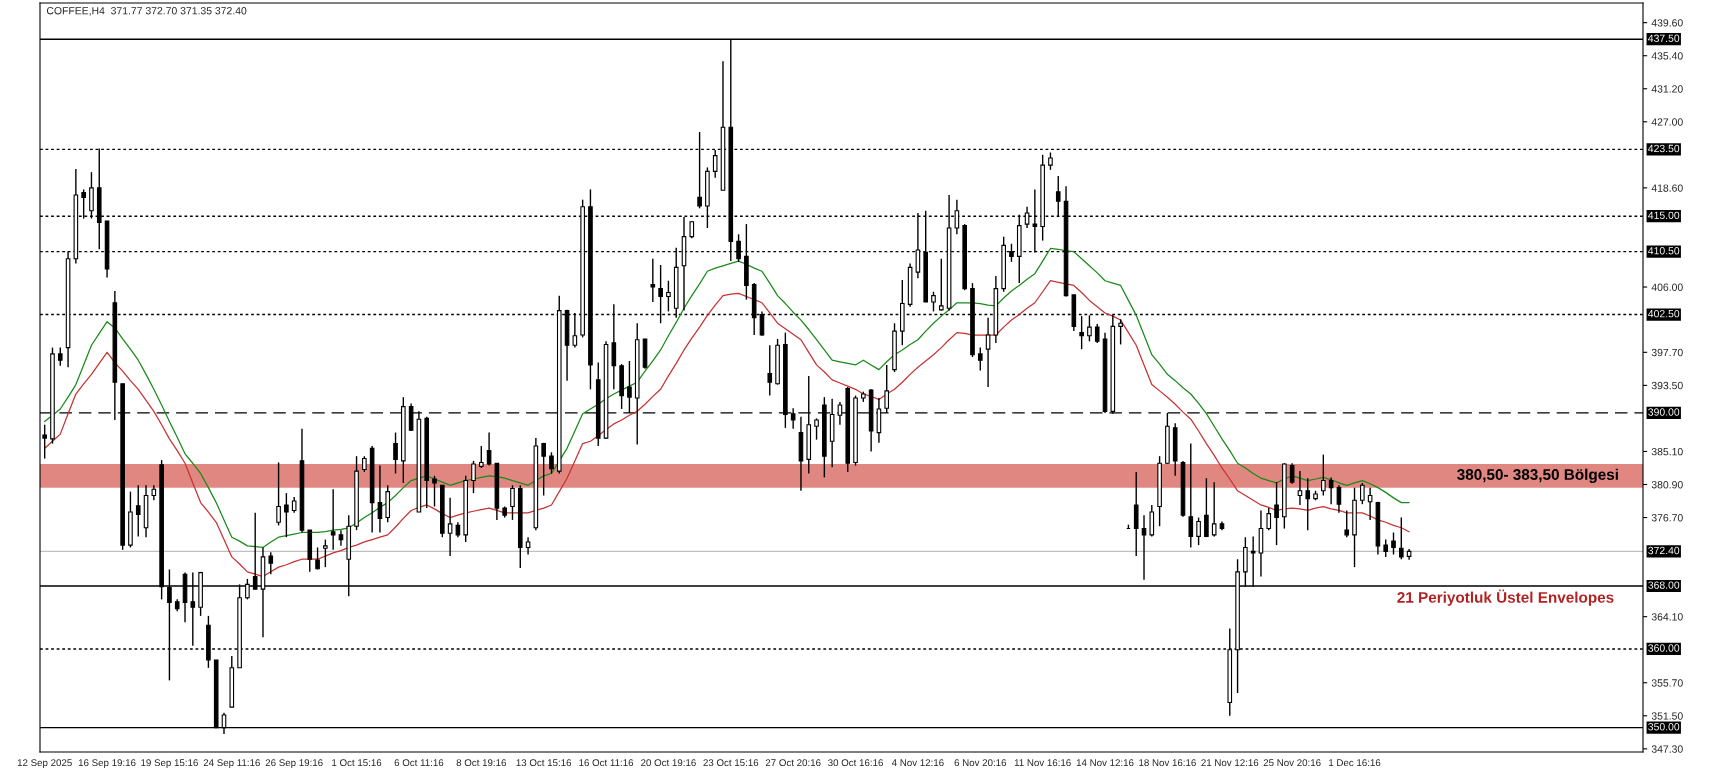 The image size is (1712, 773). Describe the element at coordinates (544, 763) in the screenshot. I see `x-tick-label: 13 Oct 15:16` at that location.